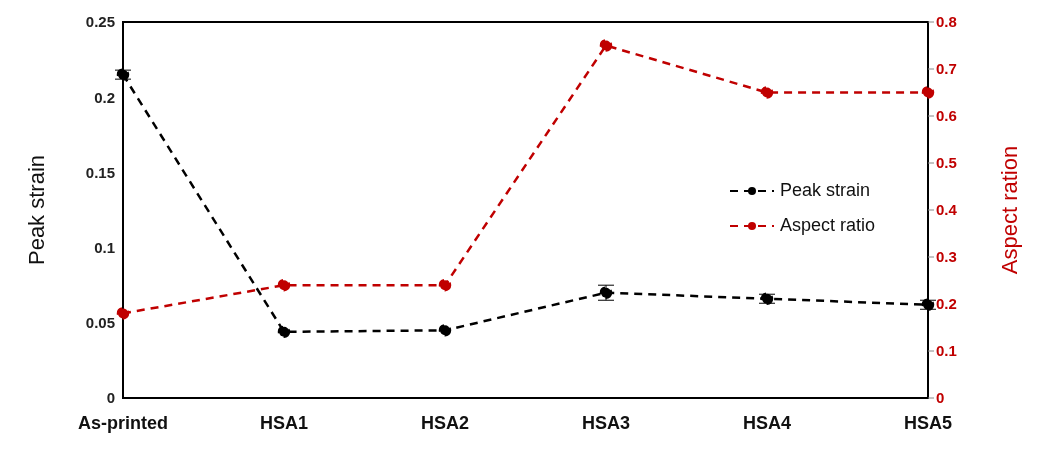  Describe the element at coordinates (104, 247) in the screenshot. I see `y-tick-label: 0.1` at that location.